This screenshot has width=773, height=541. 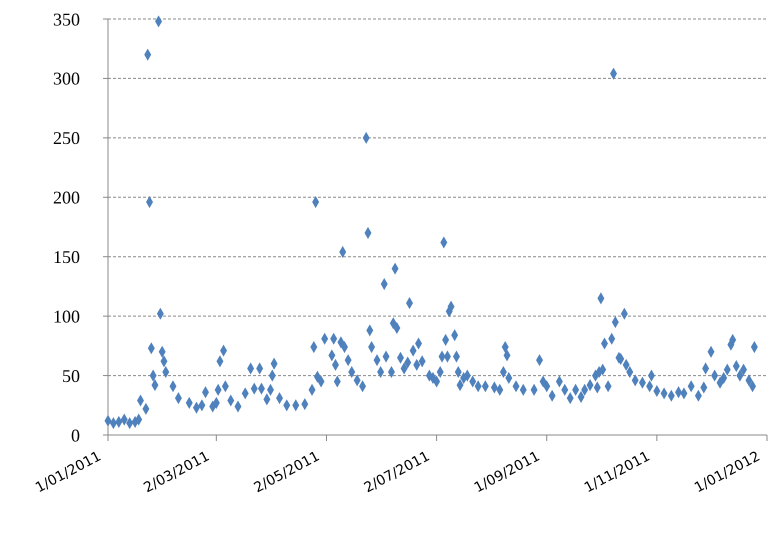 What do you see at coordinates (66, 316) in the screenshot?
I see `y-tick-label: 100` at bounding box center [66, 316].